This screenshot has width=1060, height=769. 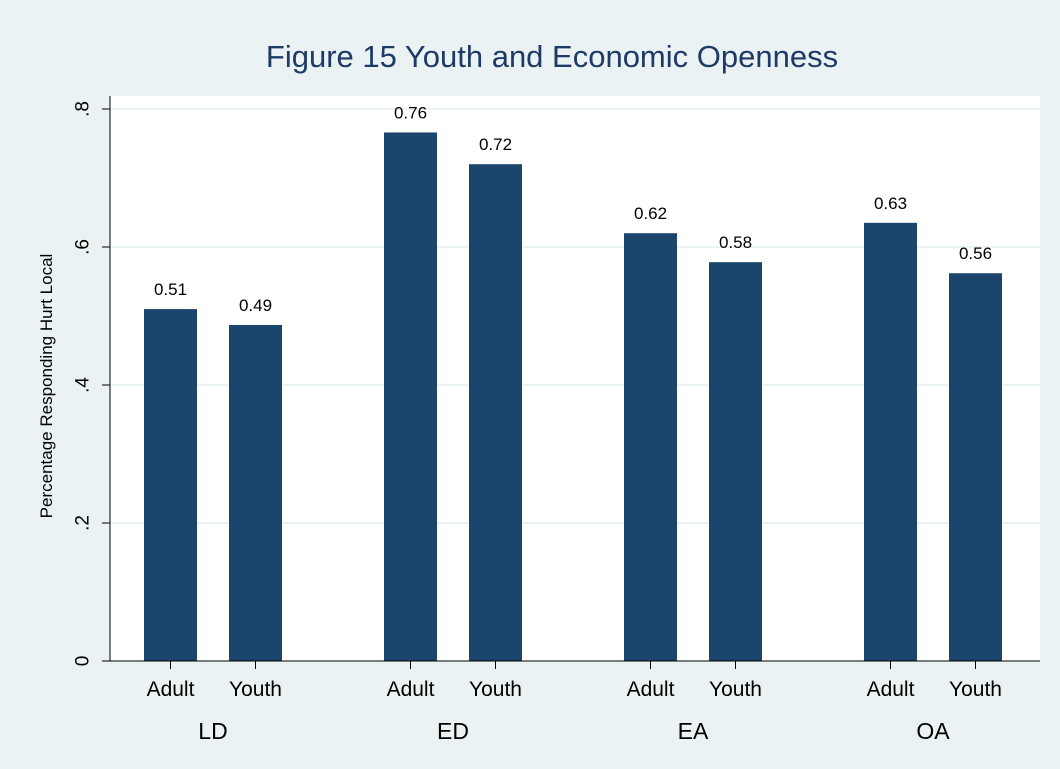 I want to click on data-label: 0.49, so click(x=255, y=305).